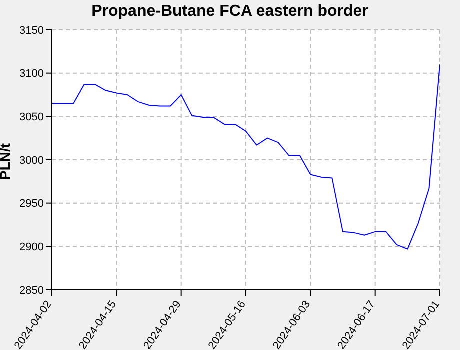 This screenshot has width=460, height=350. I want to click on y-tick-label: 3150, so click(32, 30).